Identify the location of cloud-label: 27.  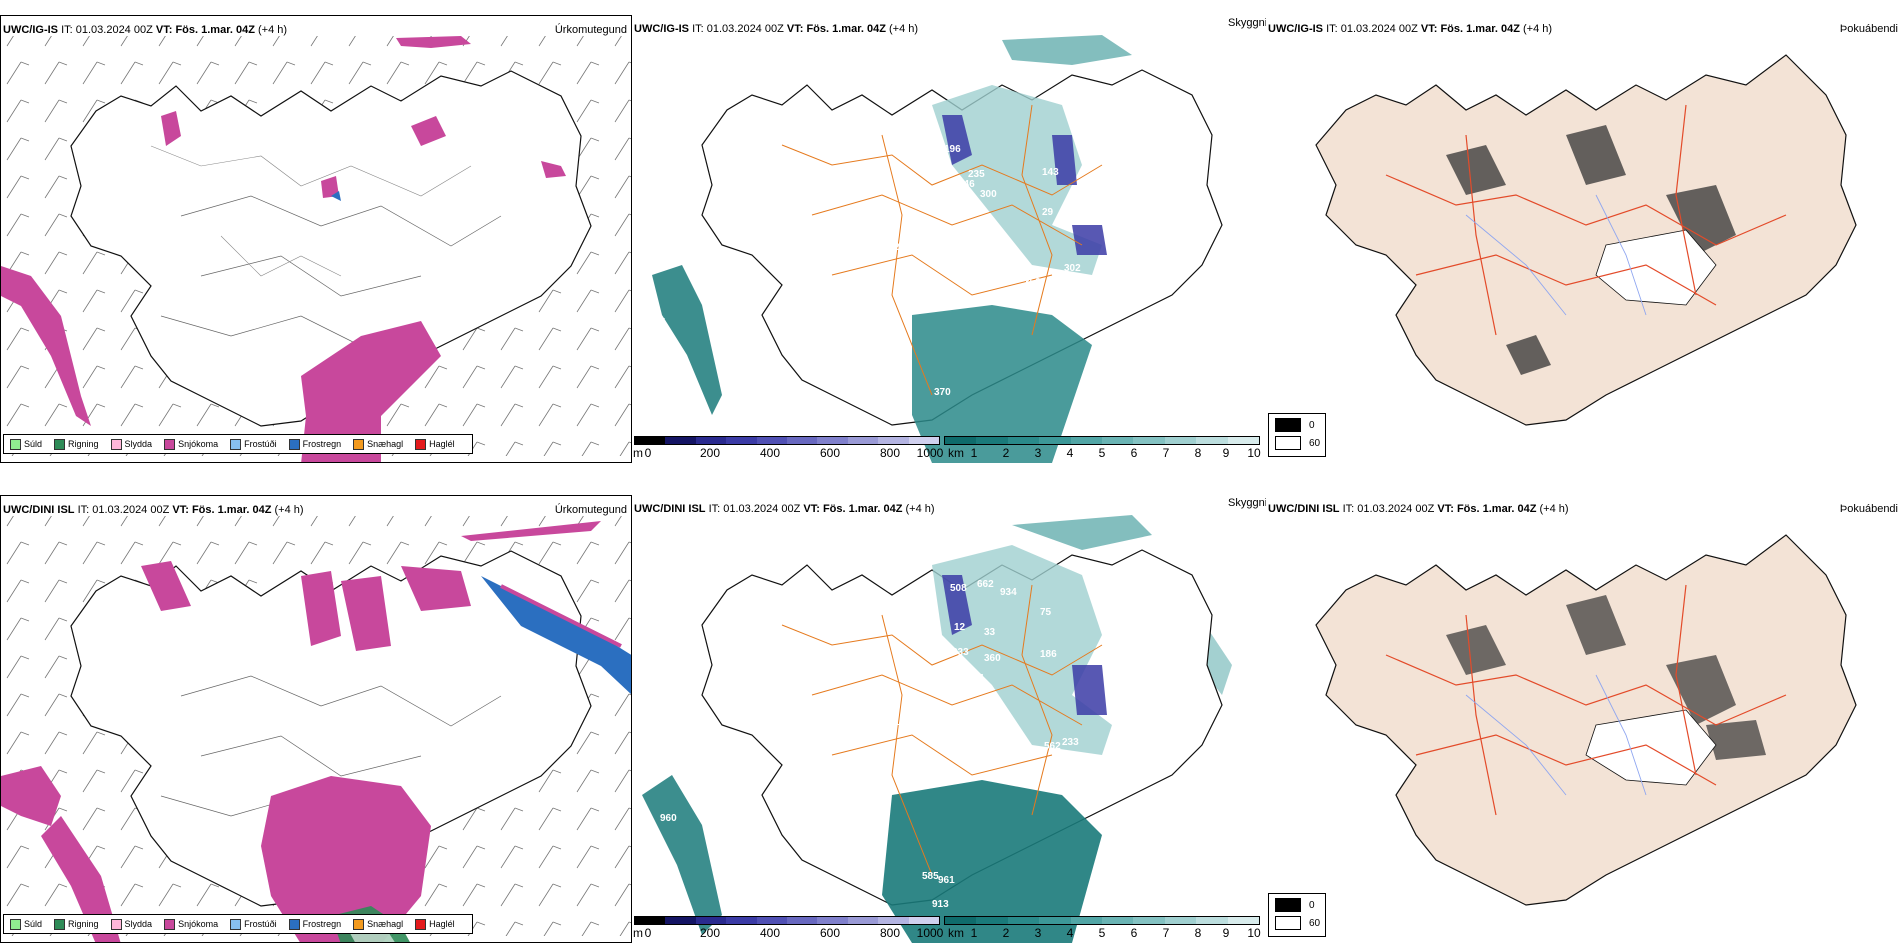
(900, 247).